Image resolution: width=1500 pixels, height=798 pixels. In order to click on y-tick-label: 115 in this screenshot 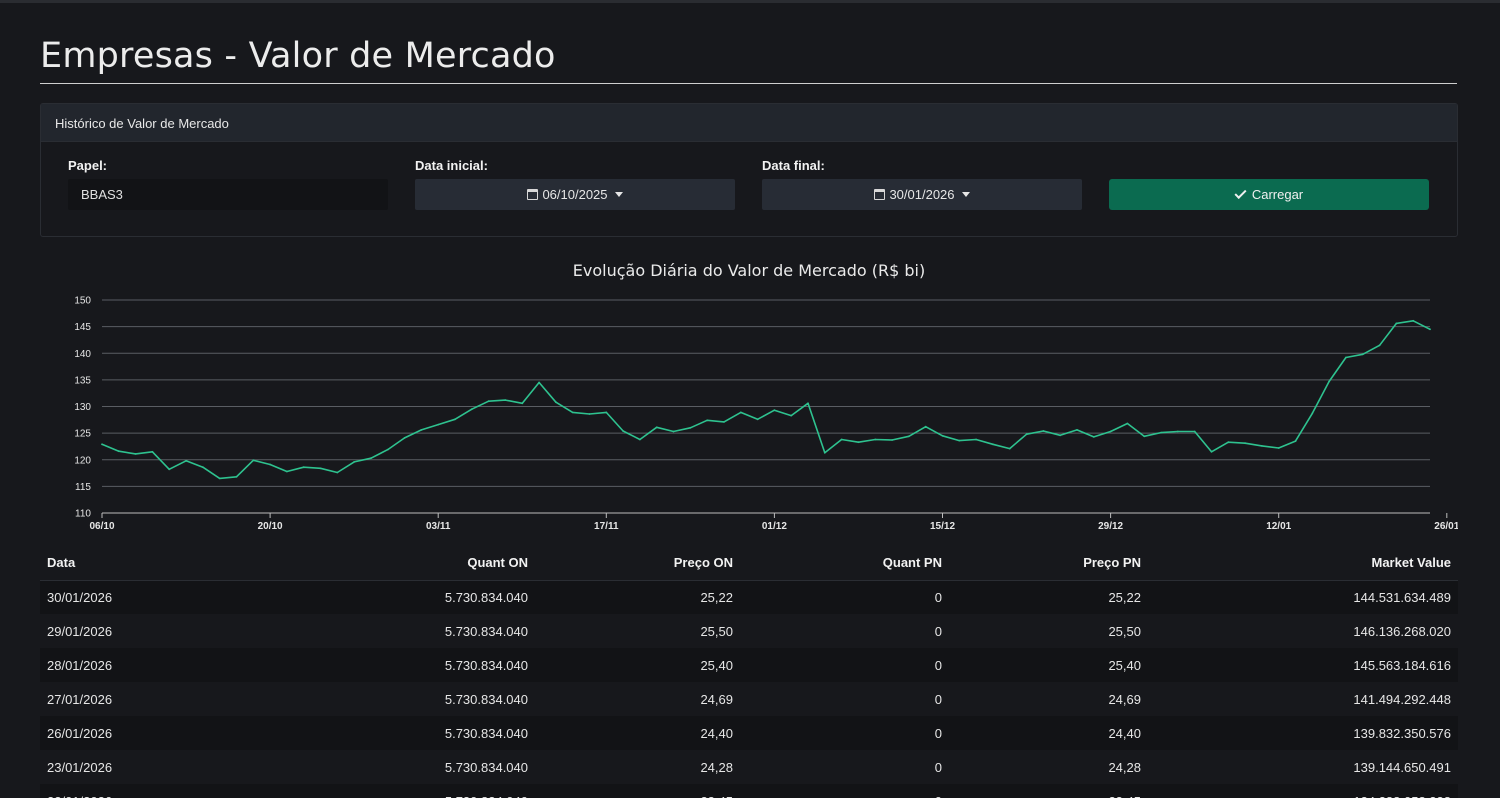, I will do `click(83, 487)`.